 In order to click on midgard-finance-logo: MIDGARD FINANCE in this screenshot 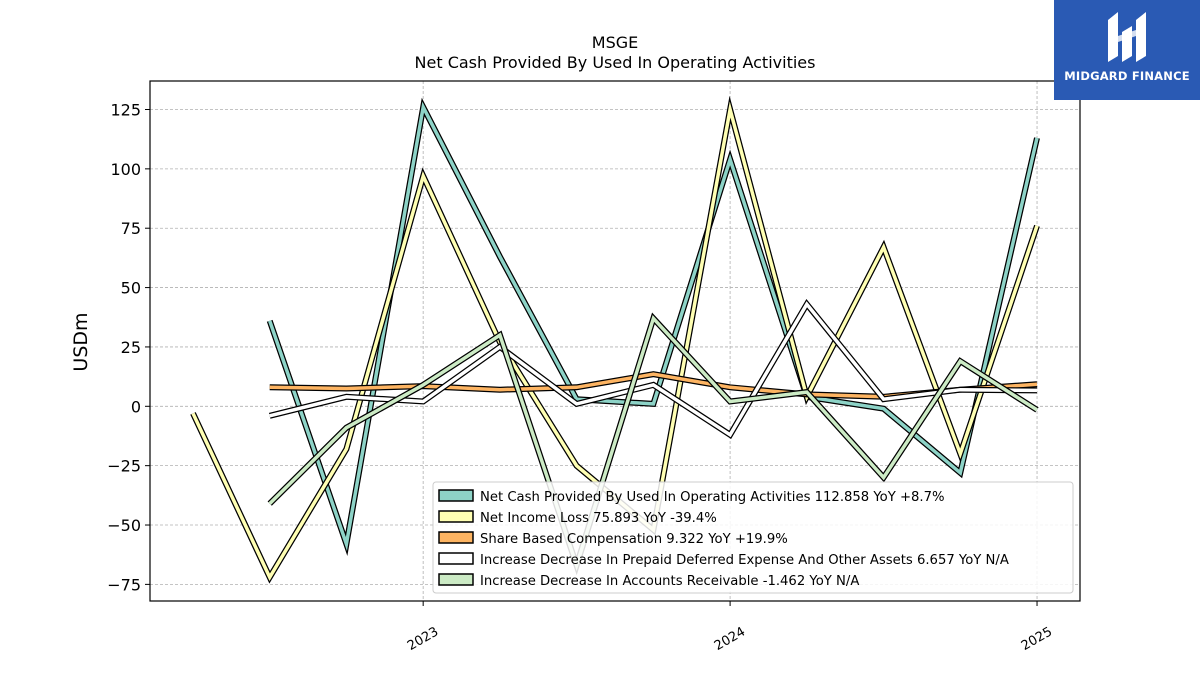, I will do `click(1127, 50)`.